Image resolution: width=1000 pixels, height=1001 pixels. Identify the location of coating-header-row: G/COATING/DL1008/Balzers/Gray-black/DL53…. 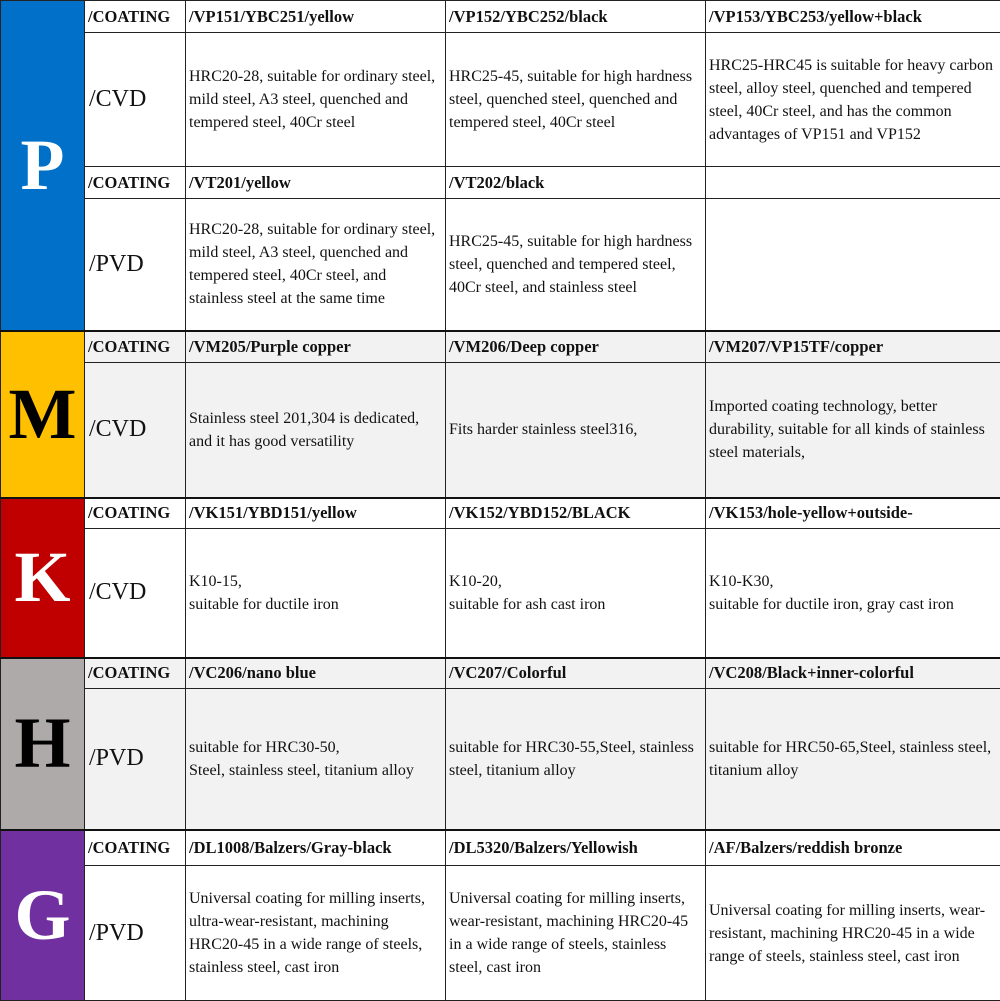
(500, 848).